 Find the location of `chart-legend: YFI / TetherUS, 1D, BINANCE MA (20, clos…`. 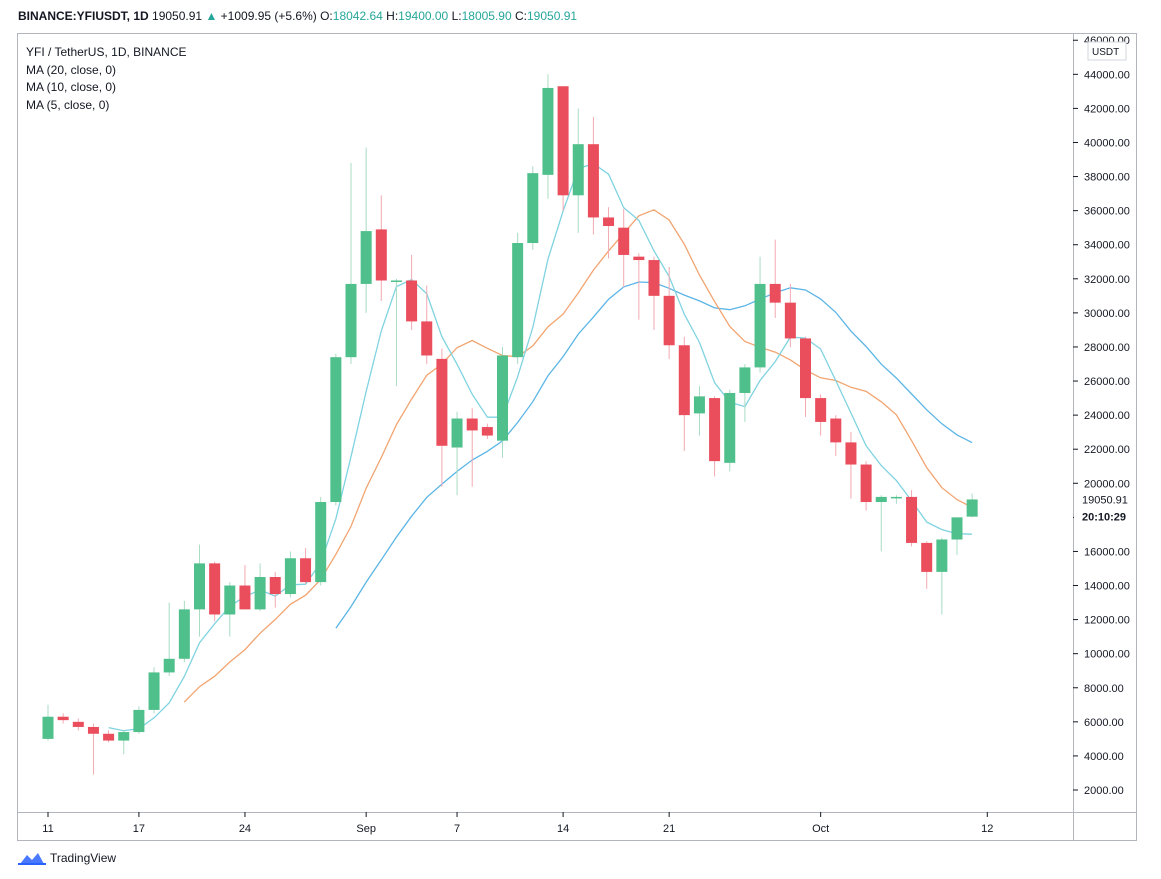

chart-legend: YFI / TetherUS, 1D, BINANCE MA (20, clos… is located at coordinates (106, 79).